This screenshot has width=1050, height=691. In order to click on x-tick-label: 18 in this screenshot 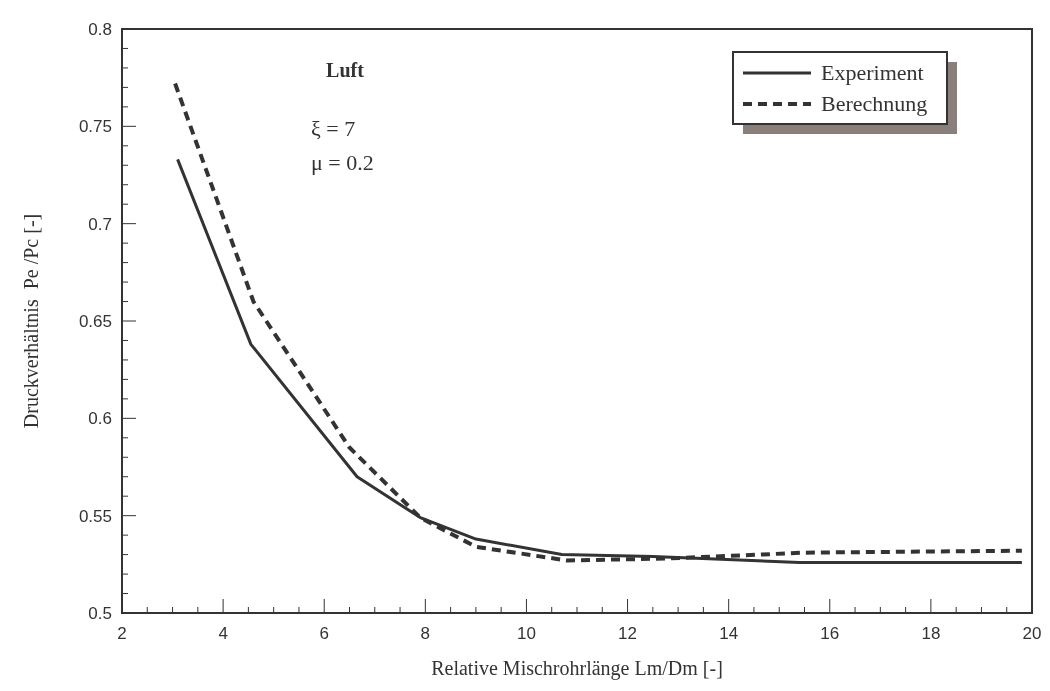, I will do `click(931, 633)`.